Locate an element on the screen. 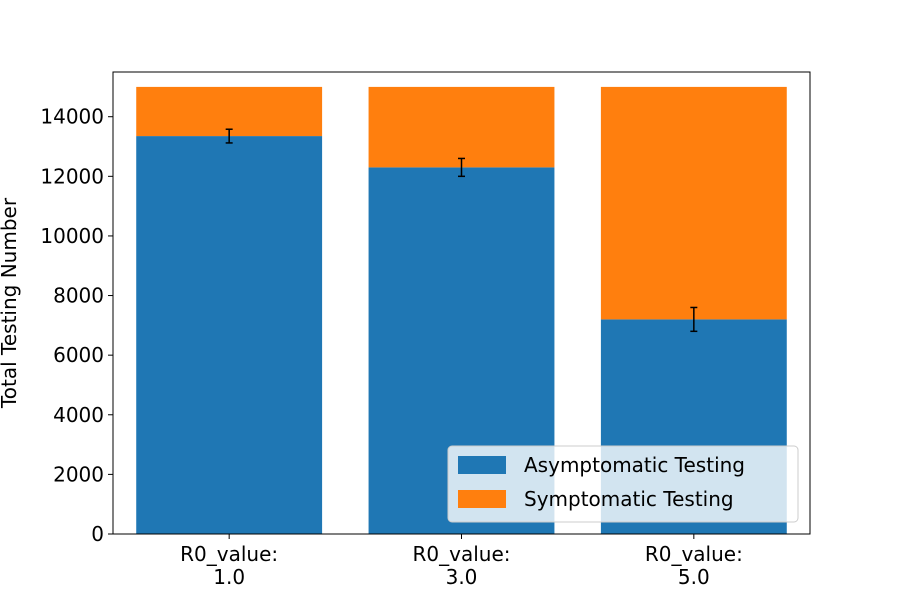 This screenshot has height=600, width=900. x-axis: R0_value:1.0R0_value:3.0R0_value:5.0 is located at coordinates (461, 561).